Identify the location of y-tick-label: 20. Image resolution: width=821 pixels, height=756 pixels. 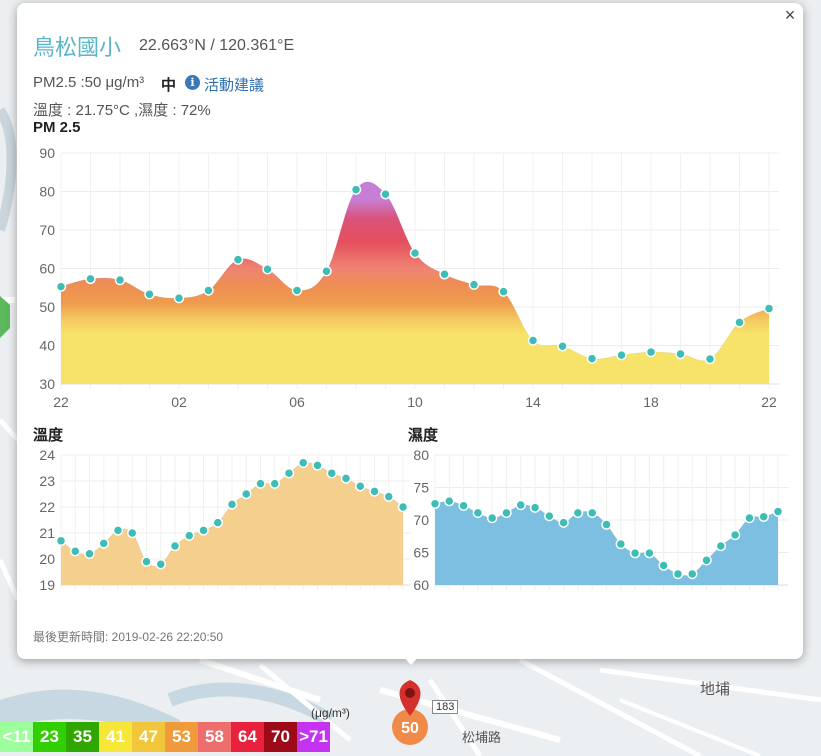
(47, 559).